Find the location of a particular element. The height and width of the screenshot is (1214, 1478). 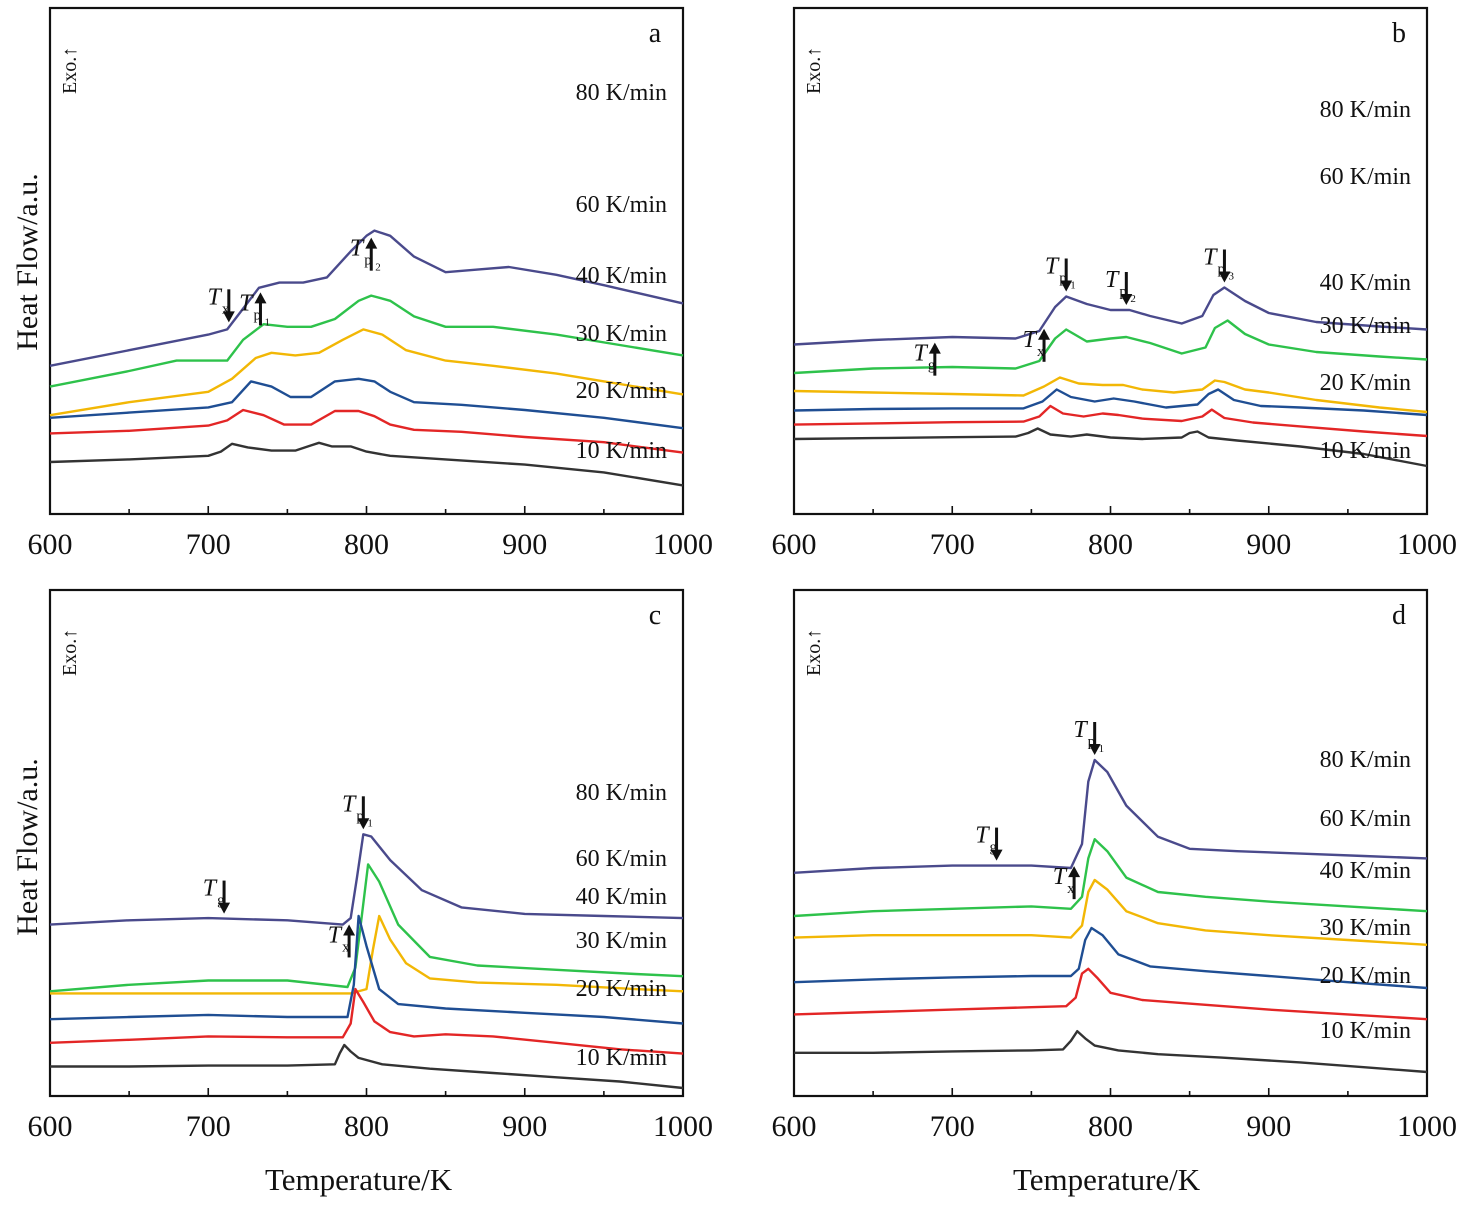

x-axis-label-right: Temperature/K is located at coordinates (1107, 1179).